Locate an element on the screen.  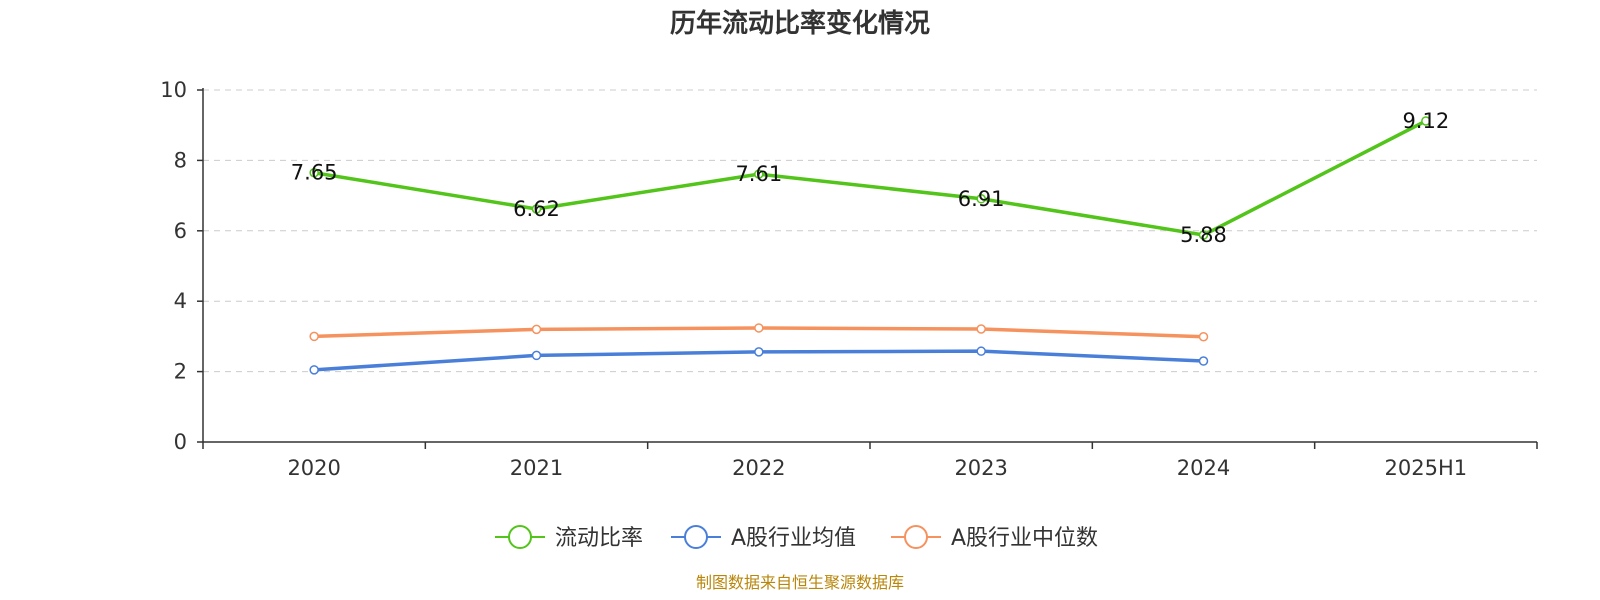
data-label: 6.91 is located at coordinates (981, 199).